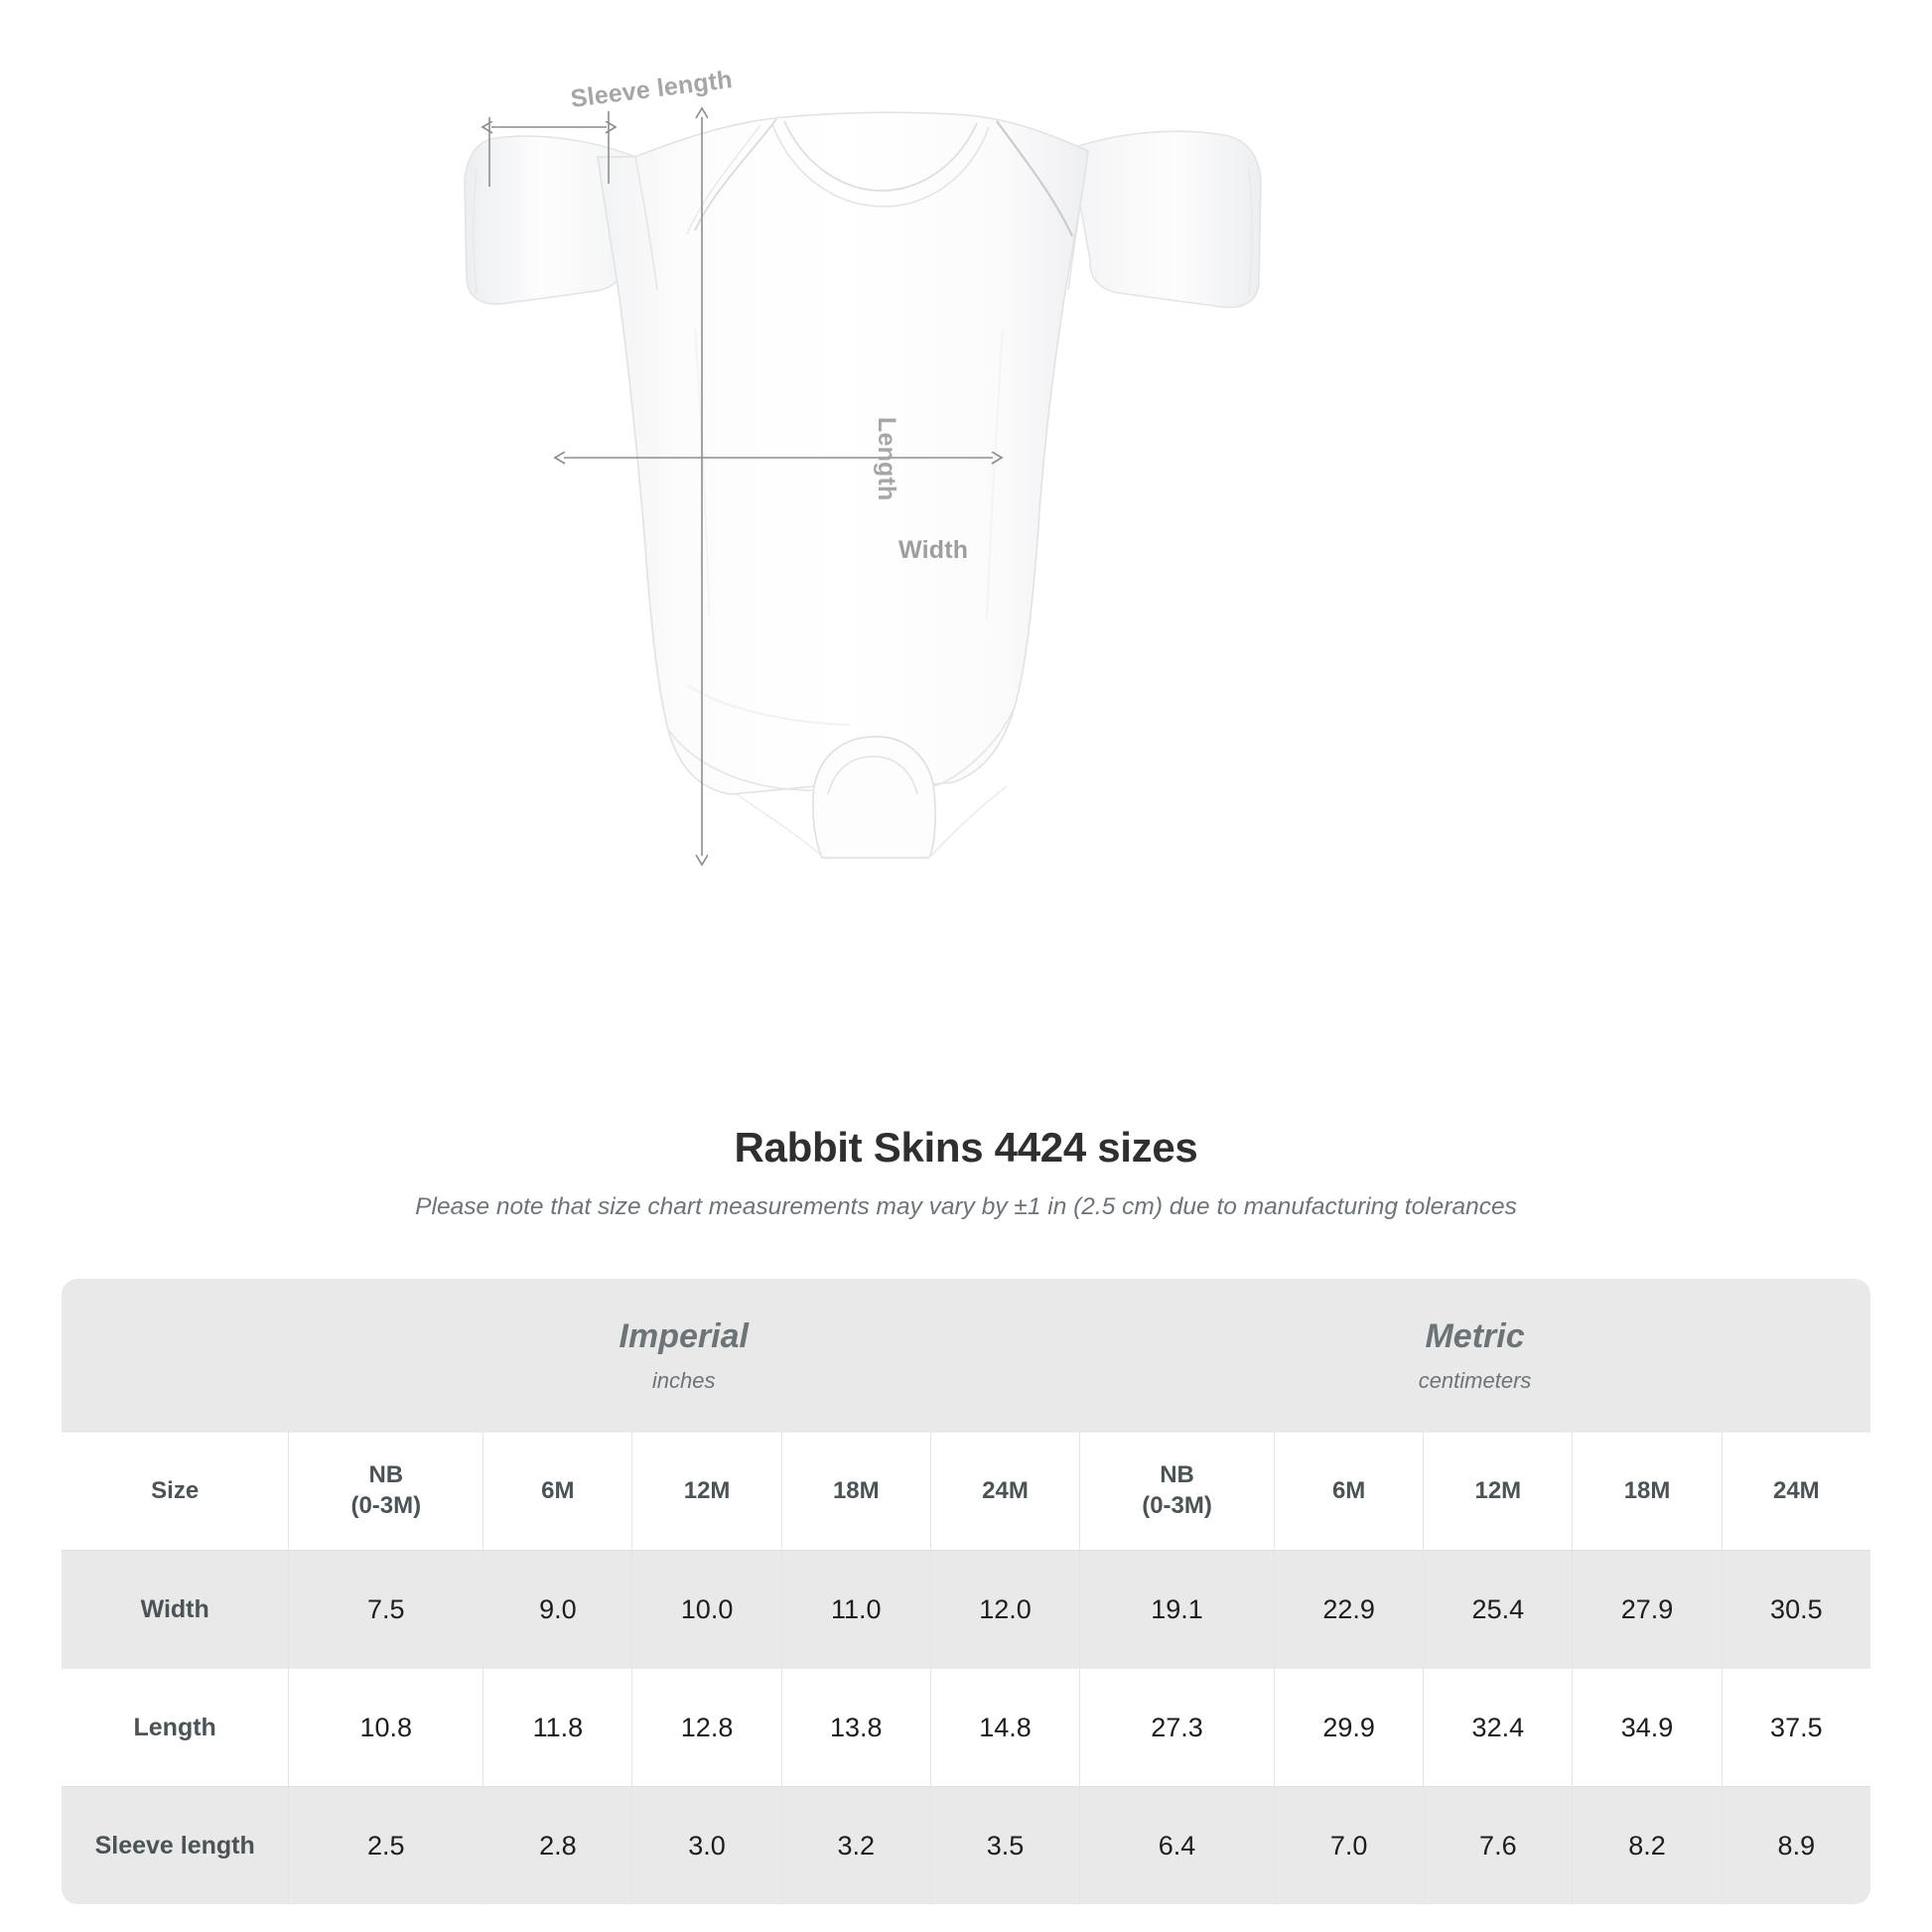  What do you see at coordinates (1176, 1727) in the screenshot?
I see `cell-length-metric-nb: 27.3` at bounding box center [1176, 1727].